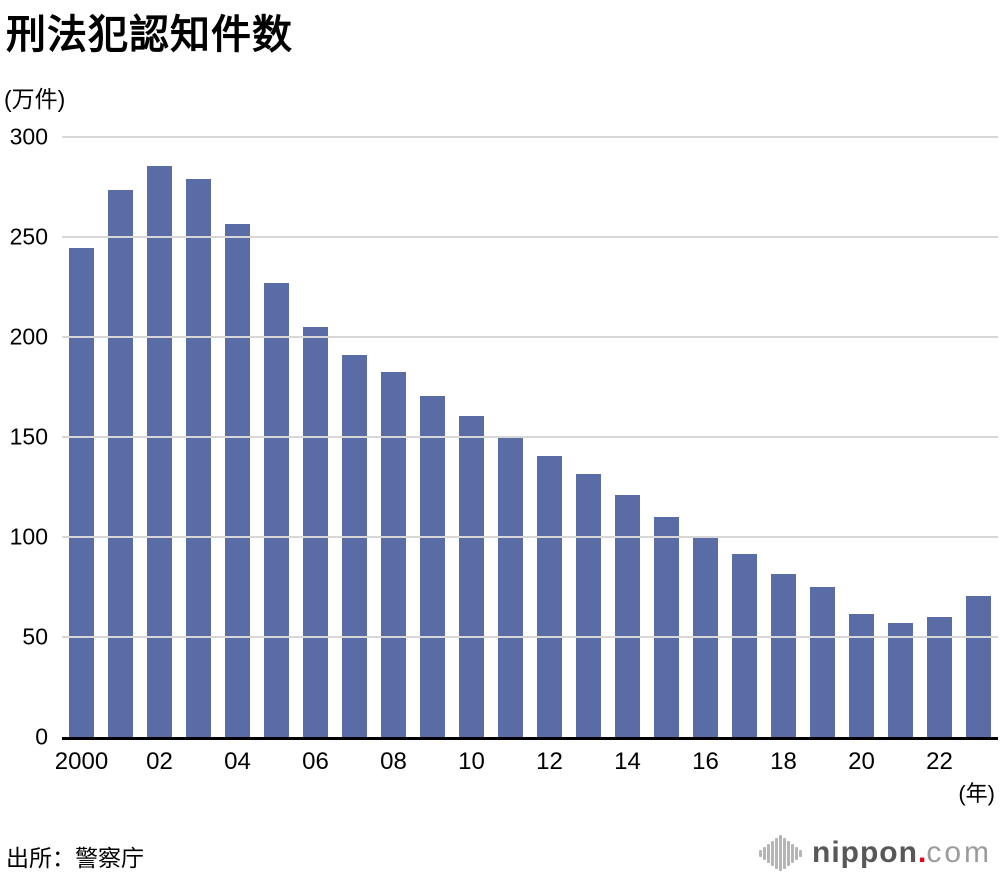 This screenshot has width=1000, height=880. What do you see at coordinates (149, 35) in the screenshot?
I see `page-title: 刑法犯認知件数` at bounding box center [149, 35].